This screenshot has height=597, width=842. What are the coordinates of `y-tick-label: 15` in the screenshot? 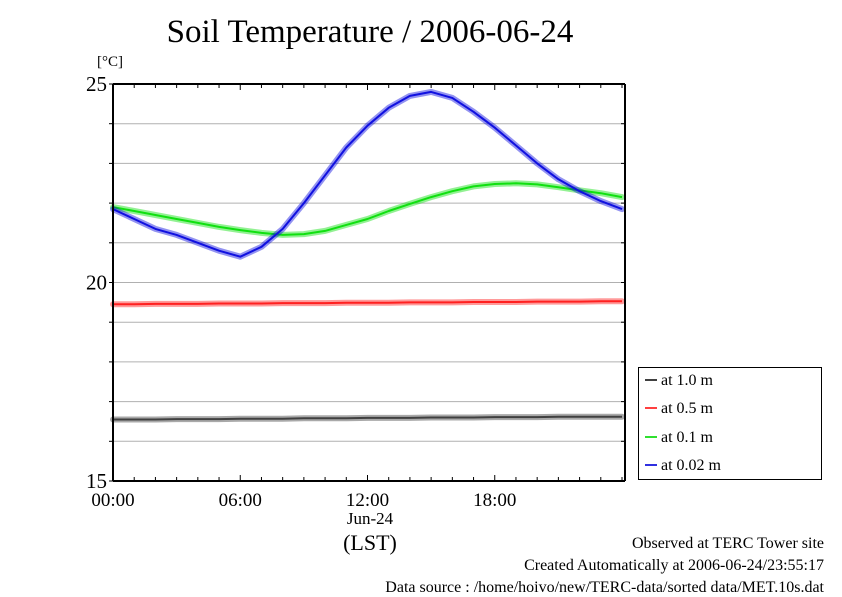 It's located at (96, 481).